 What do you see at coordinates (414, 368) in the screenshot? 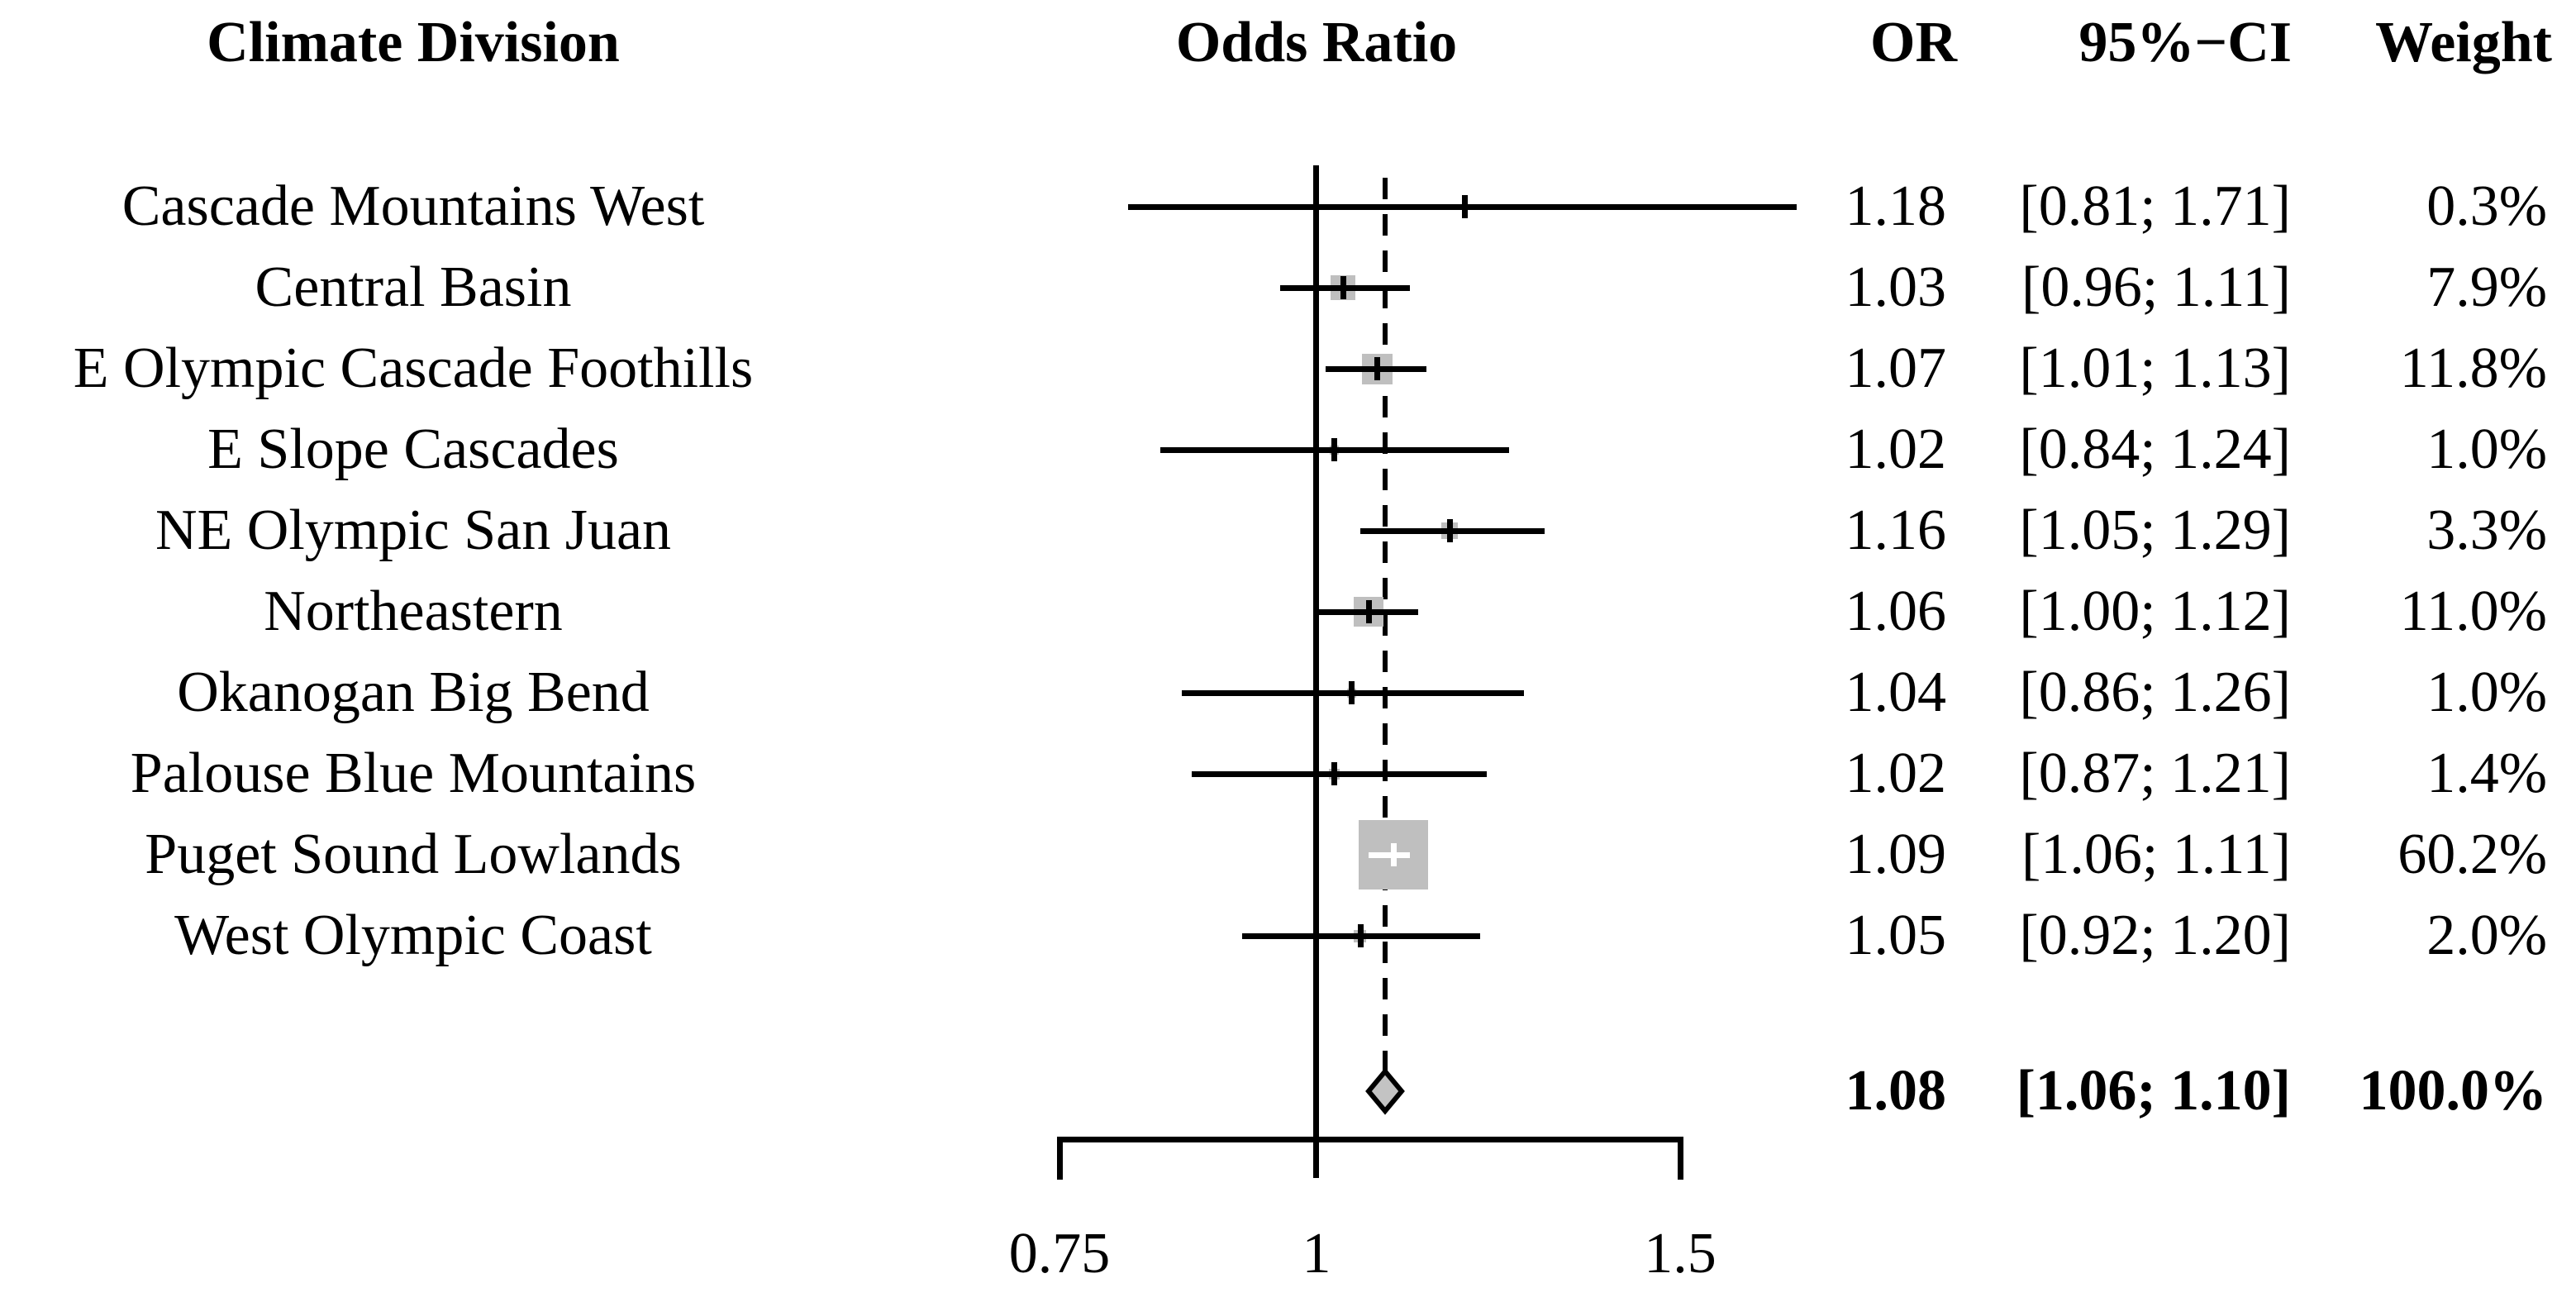
I see `study-label: E Olympic Cascade Foothills` at bounding box center [414, 368].